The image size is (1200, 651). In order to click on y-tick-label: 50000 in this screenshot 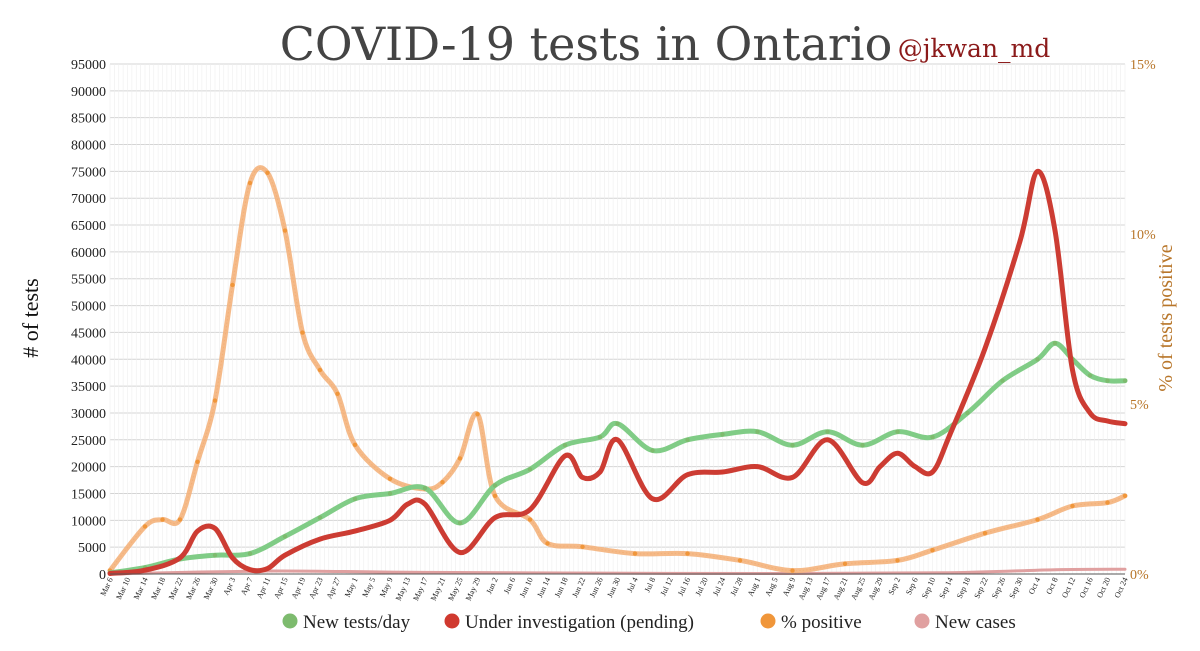, I will do `click(88, 307)`.